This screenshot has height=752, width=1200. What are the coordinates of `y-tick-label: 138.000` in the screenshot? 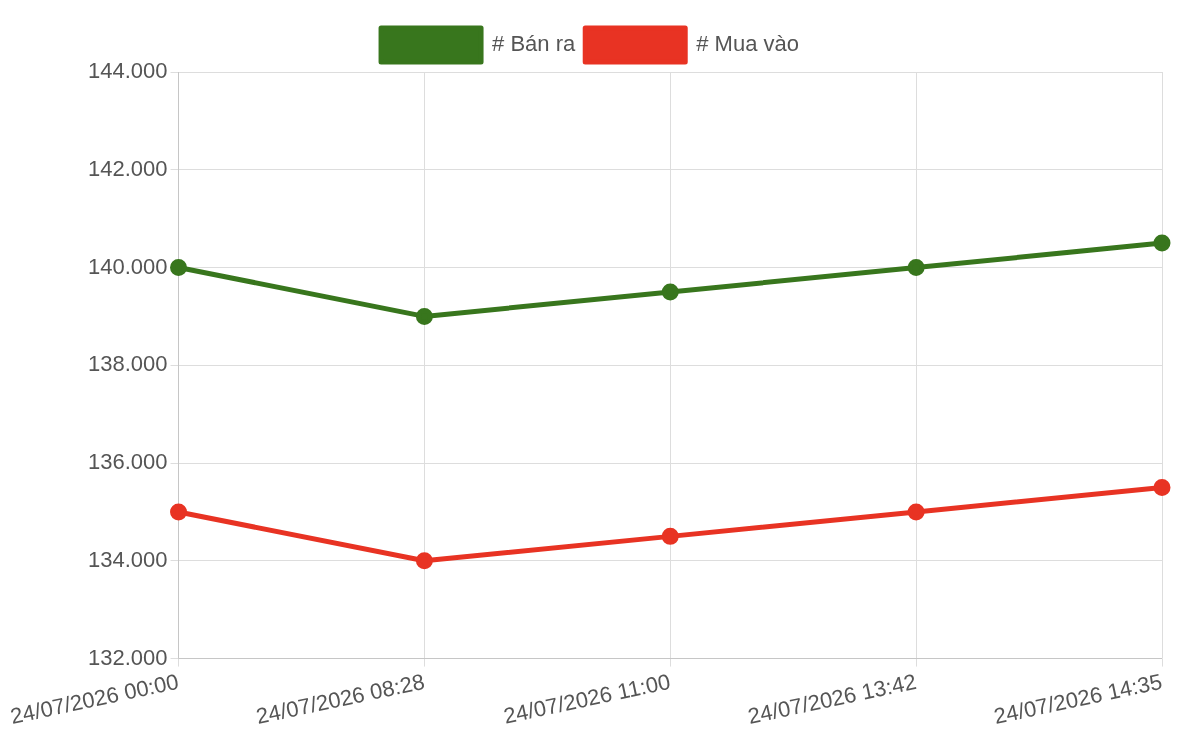 It's located at (128, 364).